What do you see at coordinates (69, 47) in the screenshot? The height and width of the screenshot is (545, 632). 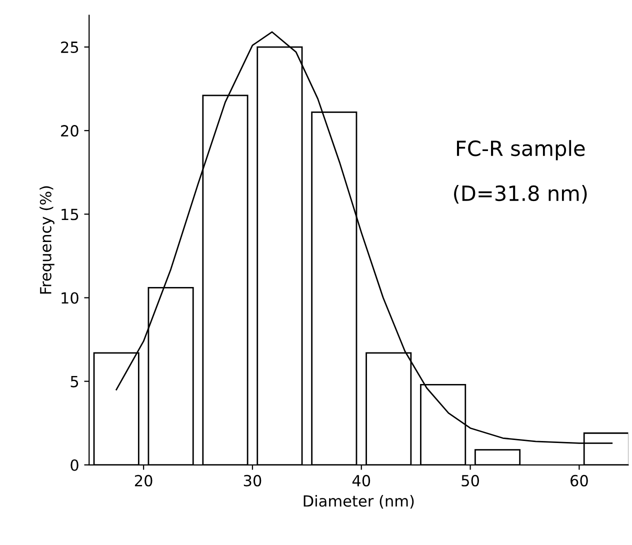 I see `y-tick-label: 25` at bounding box center [69, 47].